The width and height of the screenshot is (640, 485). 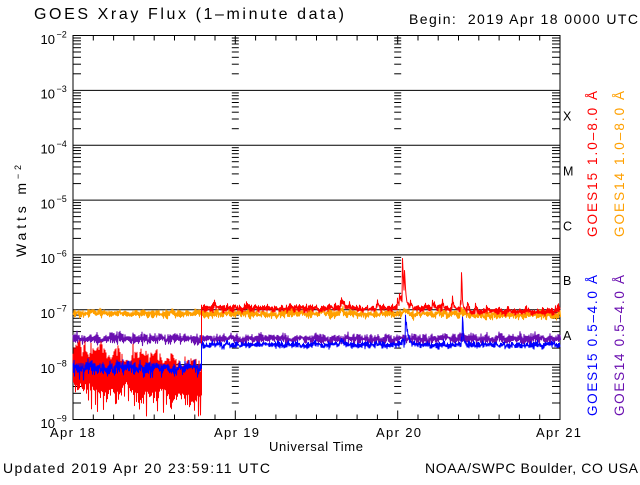 I want to click on svg-text: Apr 18, so click(x=72, y=432).